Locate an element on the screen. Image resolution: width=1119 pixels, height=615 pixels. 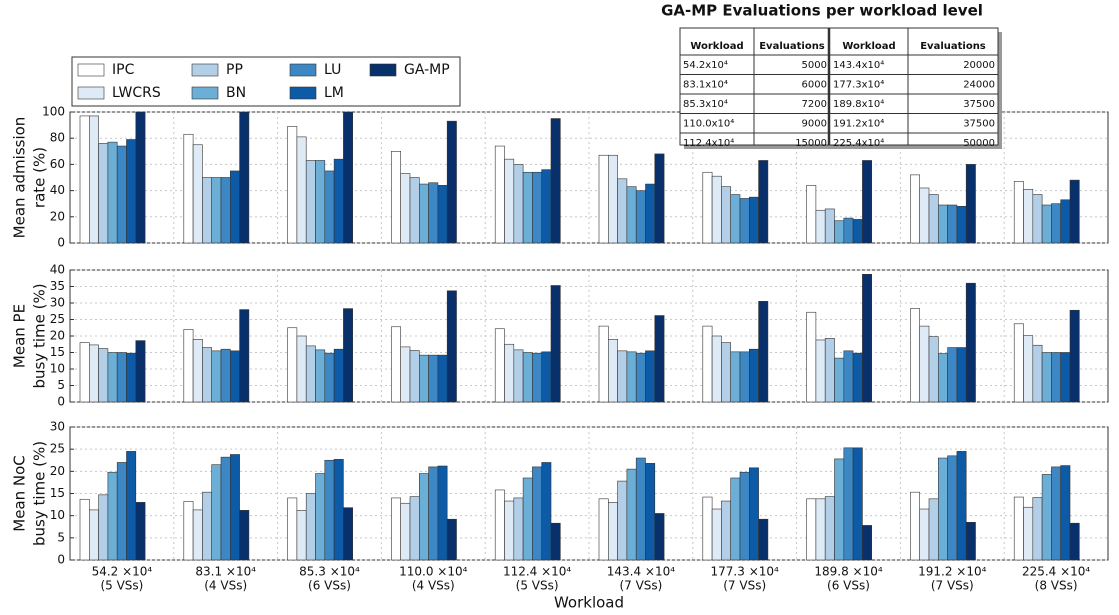
x-tick-label: 177.3 ×10⁴ is located at coordinates (745, 572).